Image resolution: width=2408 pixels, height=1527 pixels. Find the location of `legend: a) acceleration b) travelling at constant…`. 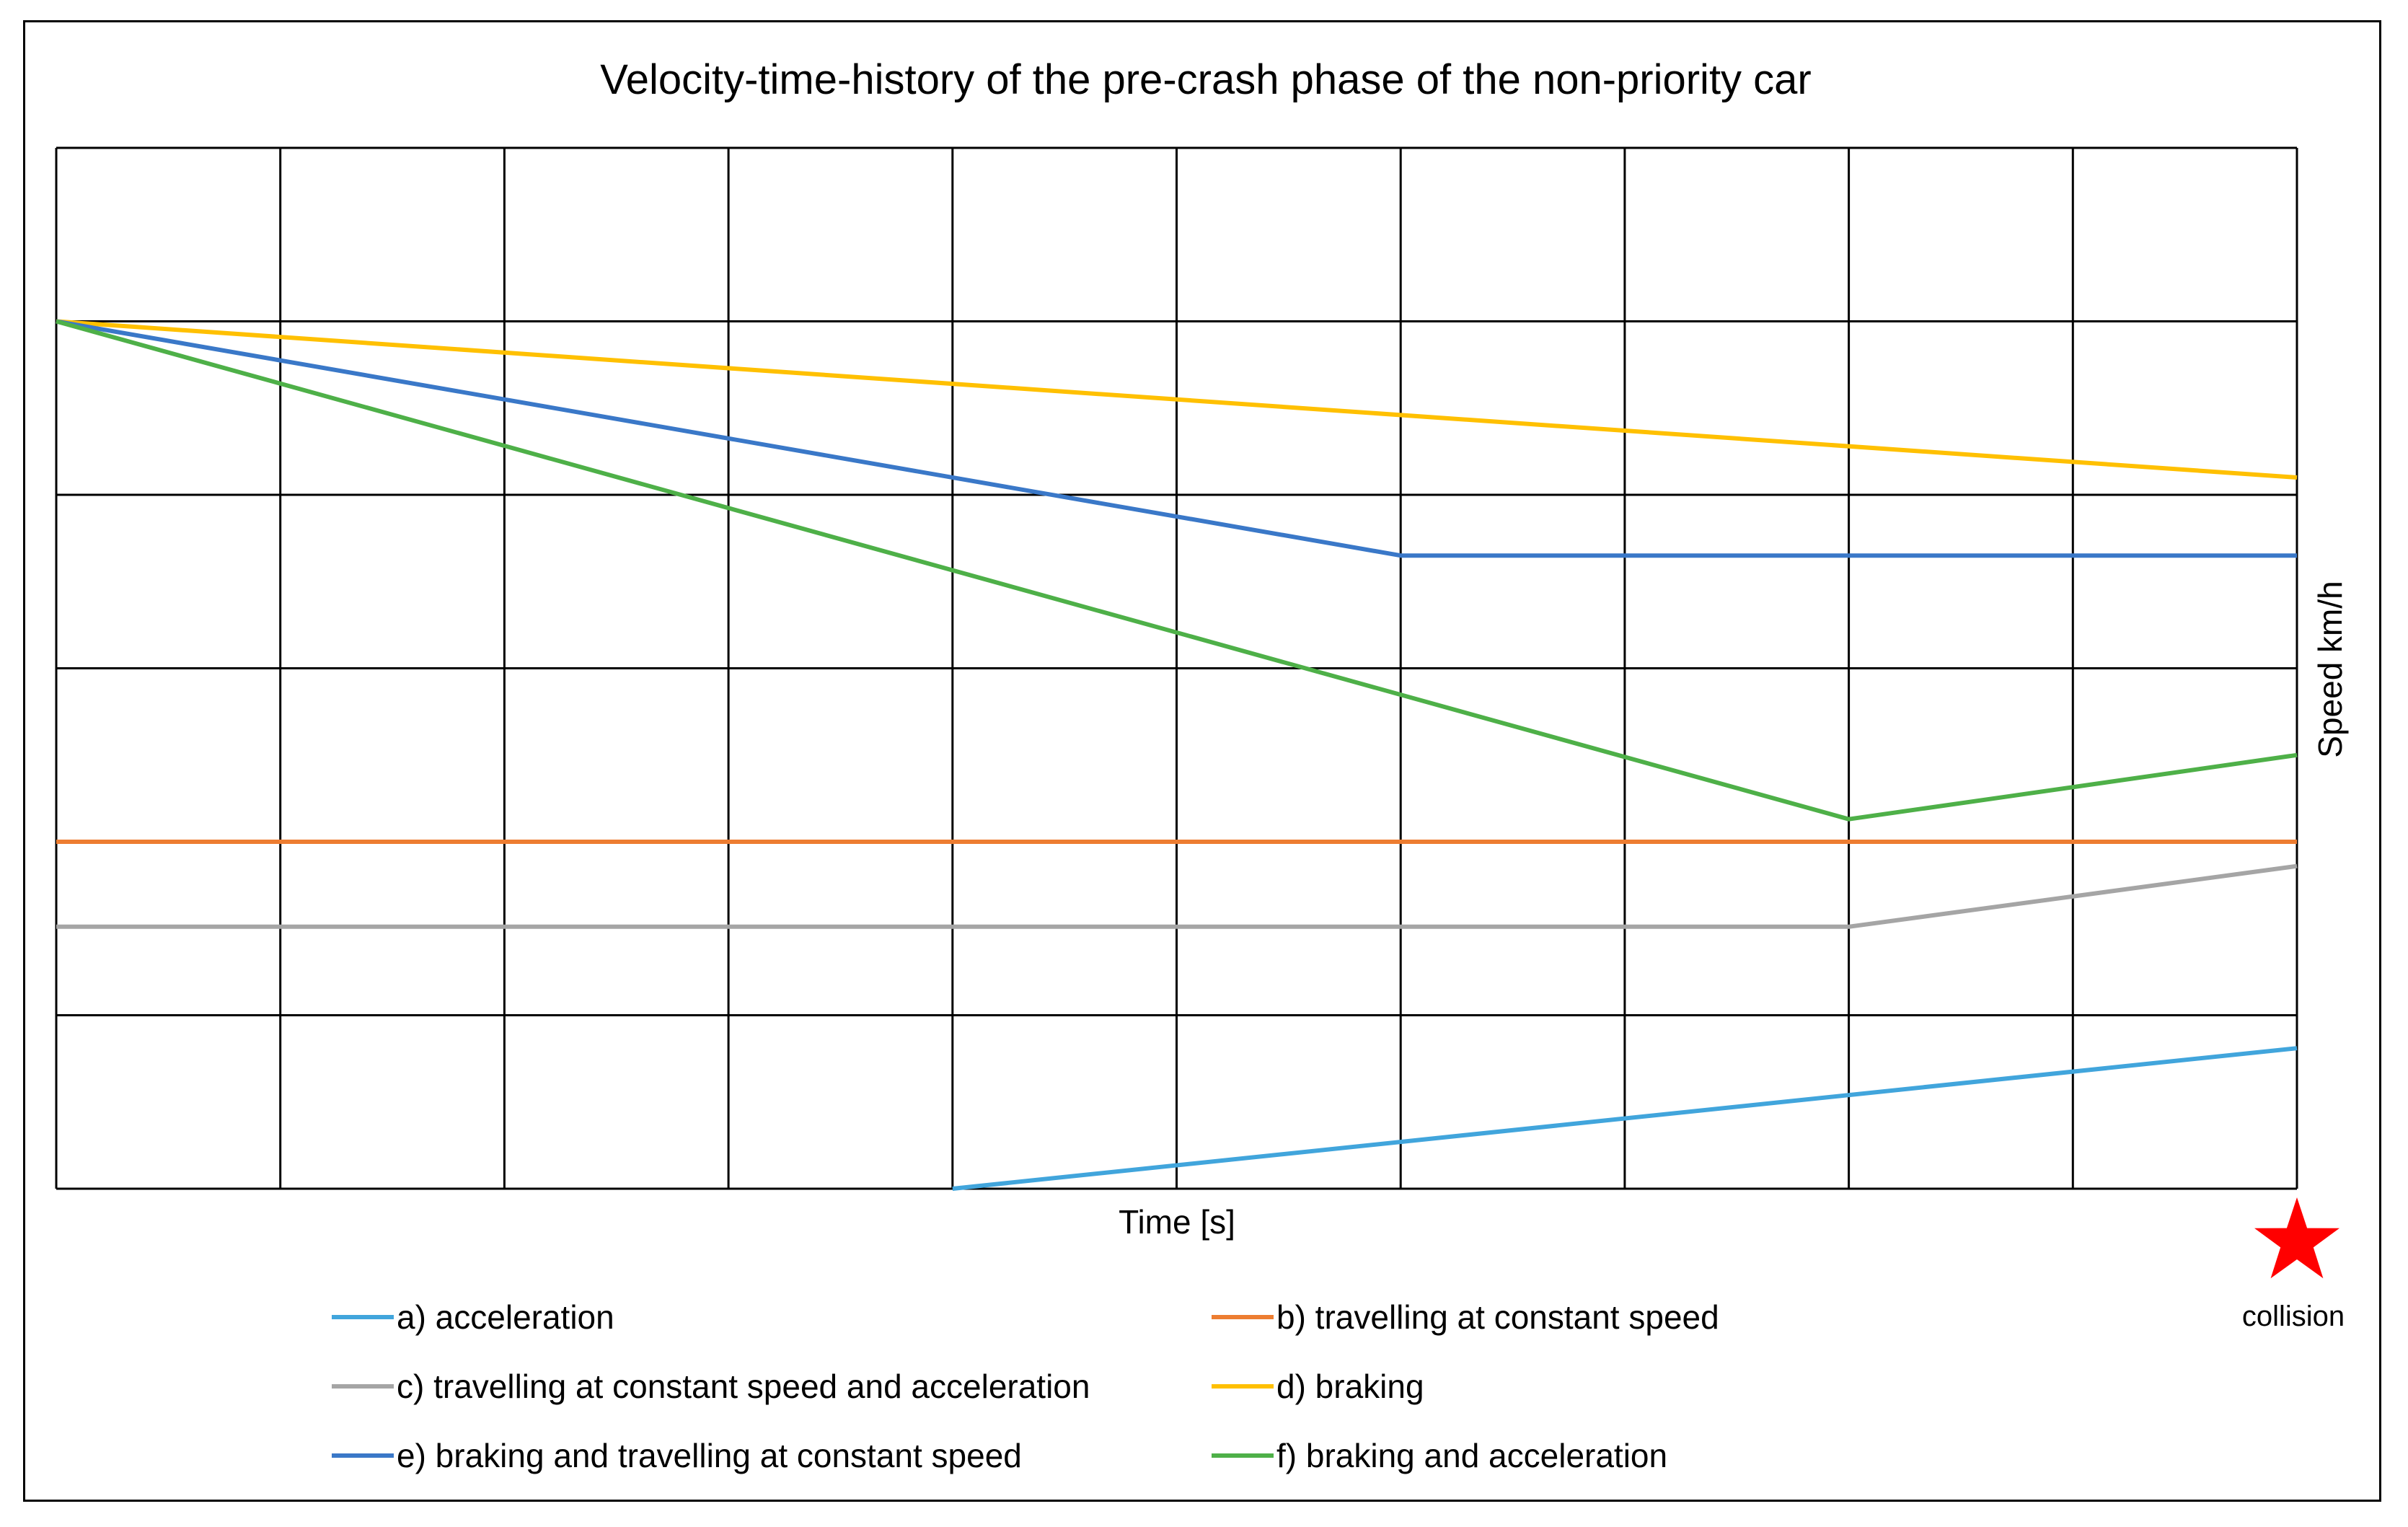

legend: a) acceleration b) travelling at constant… is located at coordinates (1025, 1386).